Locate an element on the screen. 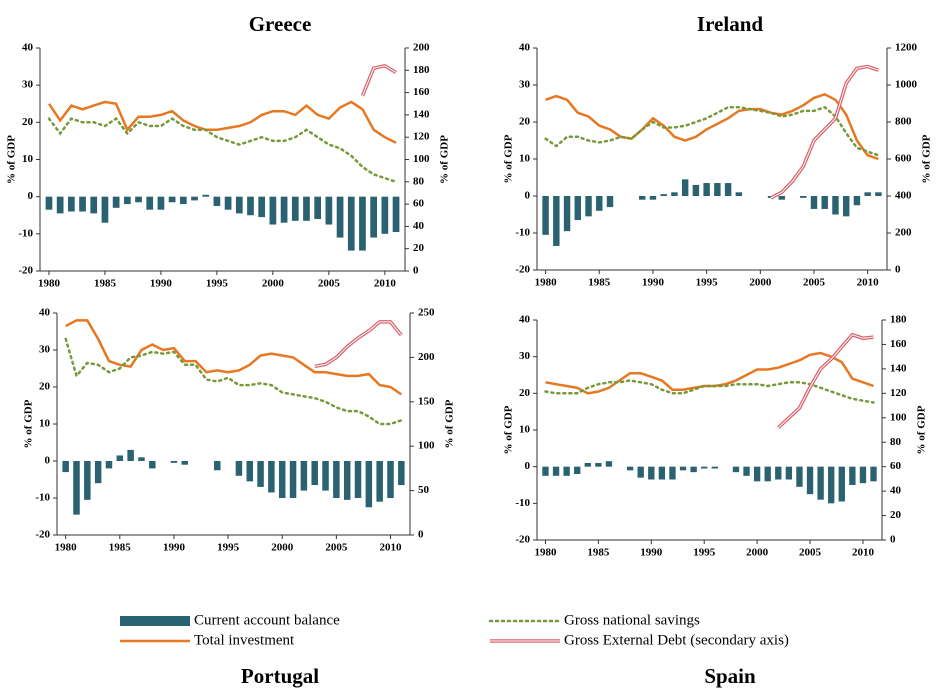 This screenshot has width=937, height=691. x-tick-label: 1990 is located at coordinates (653, 283).